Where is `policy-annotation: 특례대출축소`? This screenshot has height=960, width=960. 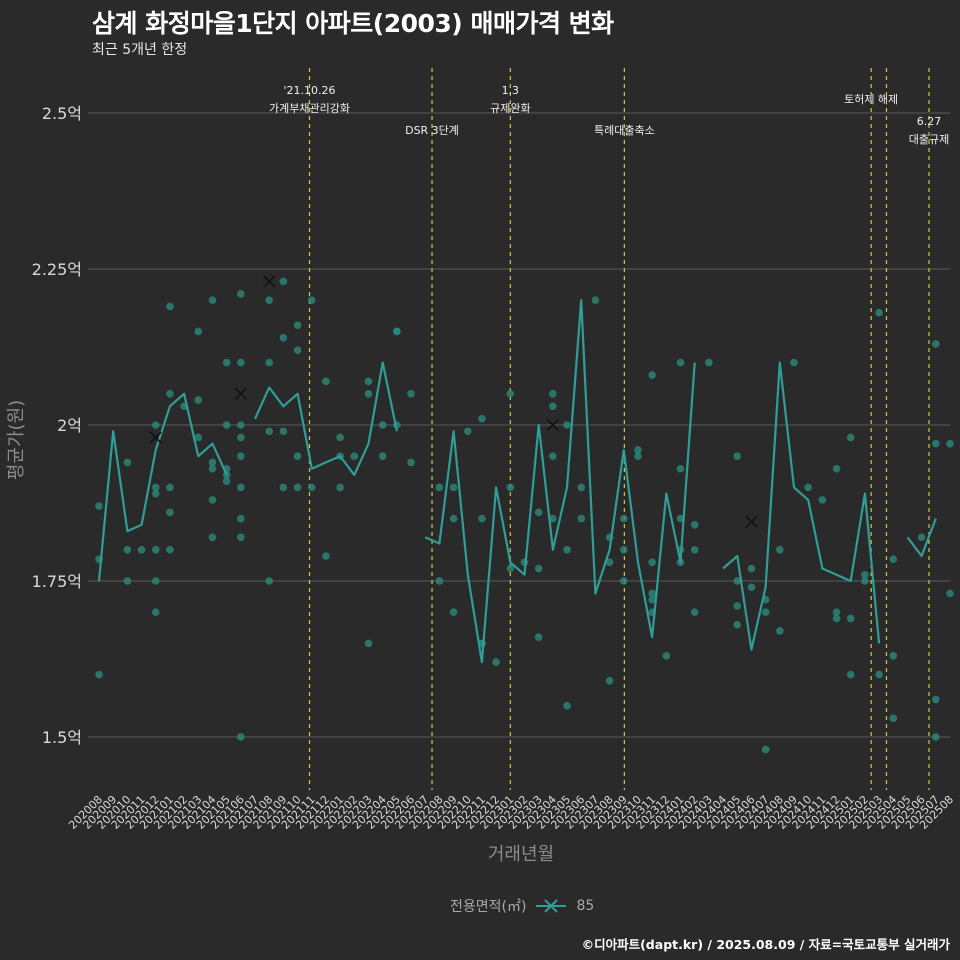
policy-annotation: 특례대출축소 is located at coordinates (624, 130).